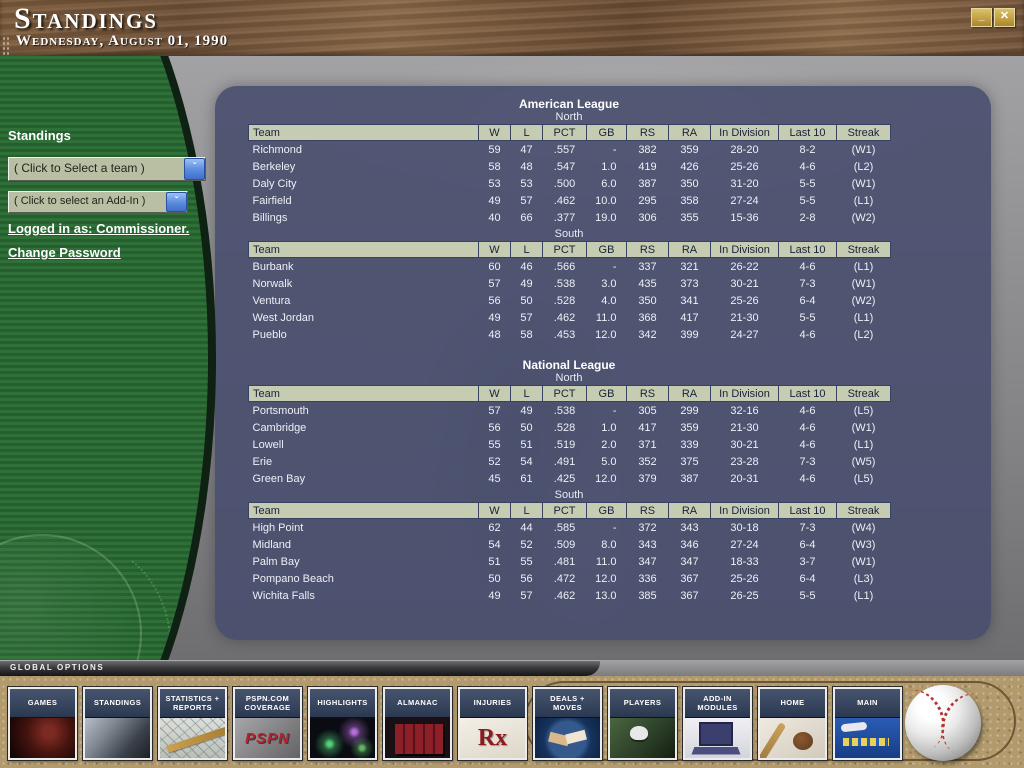  What do you see at coordinates (564, 266) in the screenshot?
I see `stat-cell: .566` at bounding box center [564, 266].